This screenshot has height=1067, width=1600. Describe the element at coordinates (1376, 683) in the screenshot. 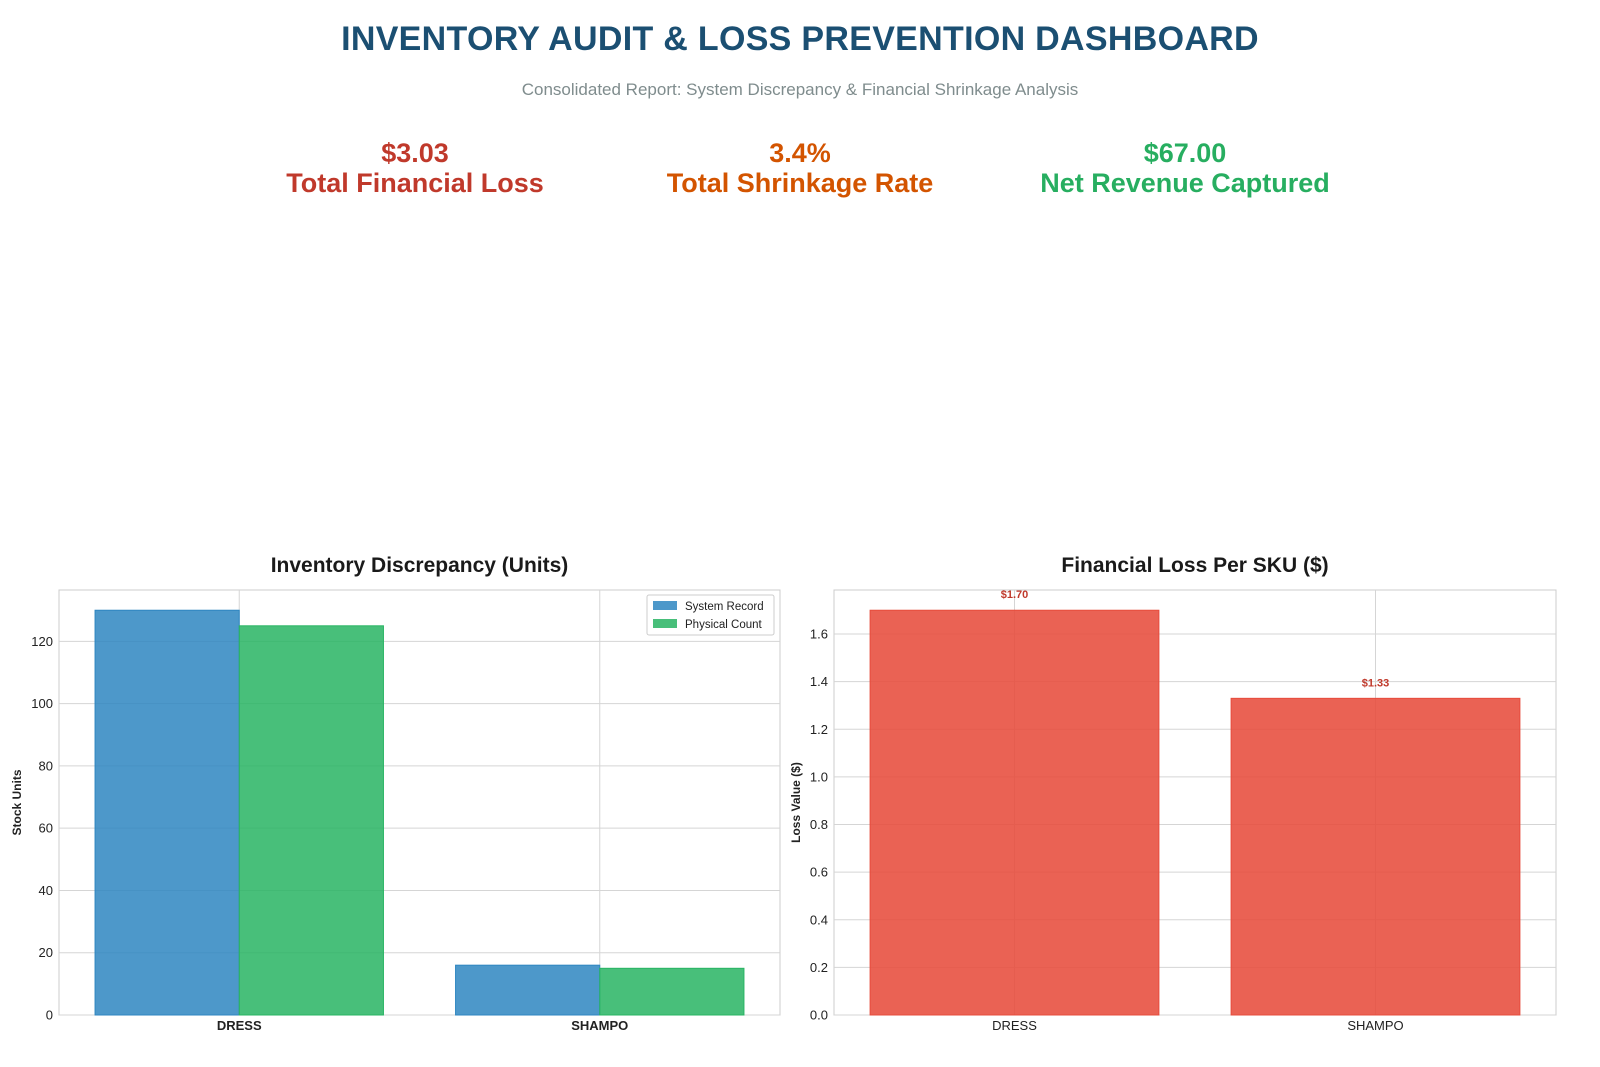

I see `loss-data-label: $1.33` at that location.